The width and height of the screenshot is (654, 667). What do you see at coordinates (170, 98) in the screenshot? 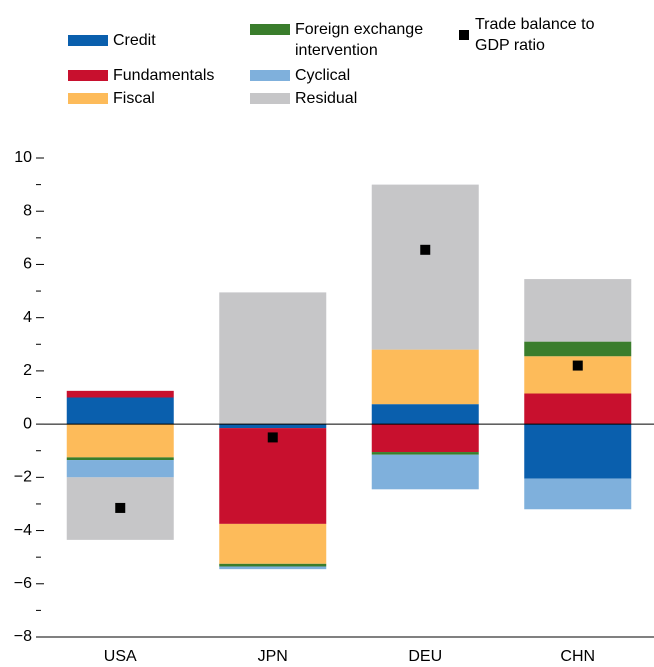
I see `legend-item: Fiscal` at bounding box center [170, 98].